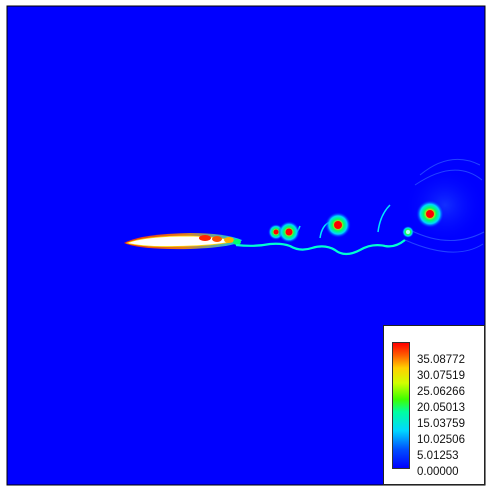  I want to click on legend-tick-label: 25.06266, so click(441, 392).